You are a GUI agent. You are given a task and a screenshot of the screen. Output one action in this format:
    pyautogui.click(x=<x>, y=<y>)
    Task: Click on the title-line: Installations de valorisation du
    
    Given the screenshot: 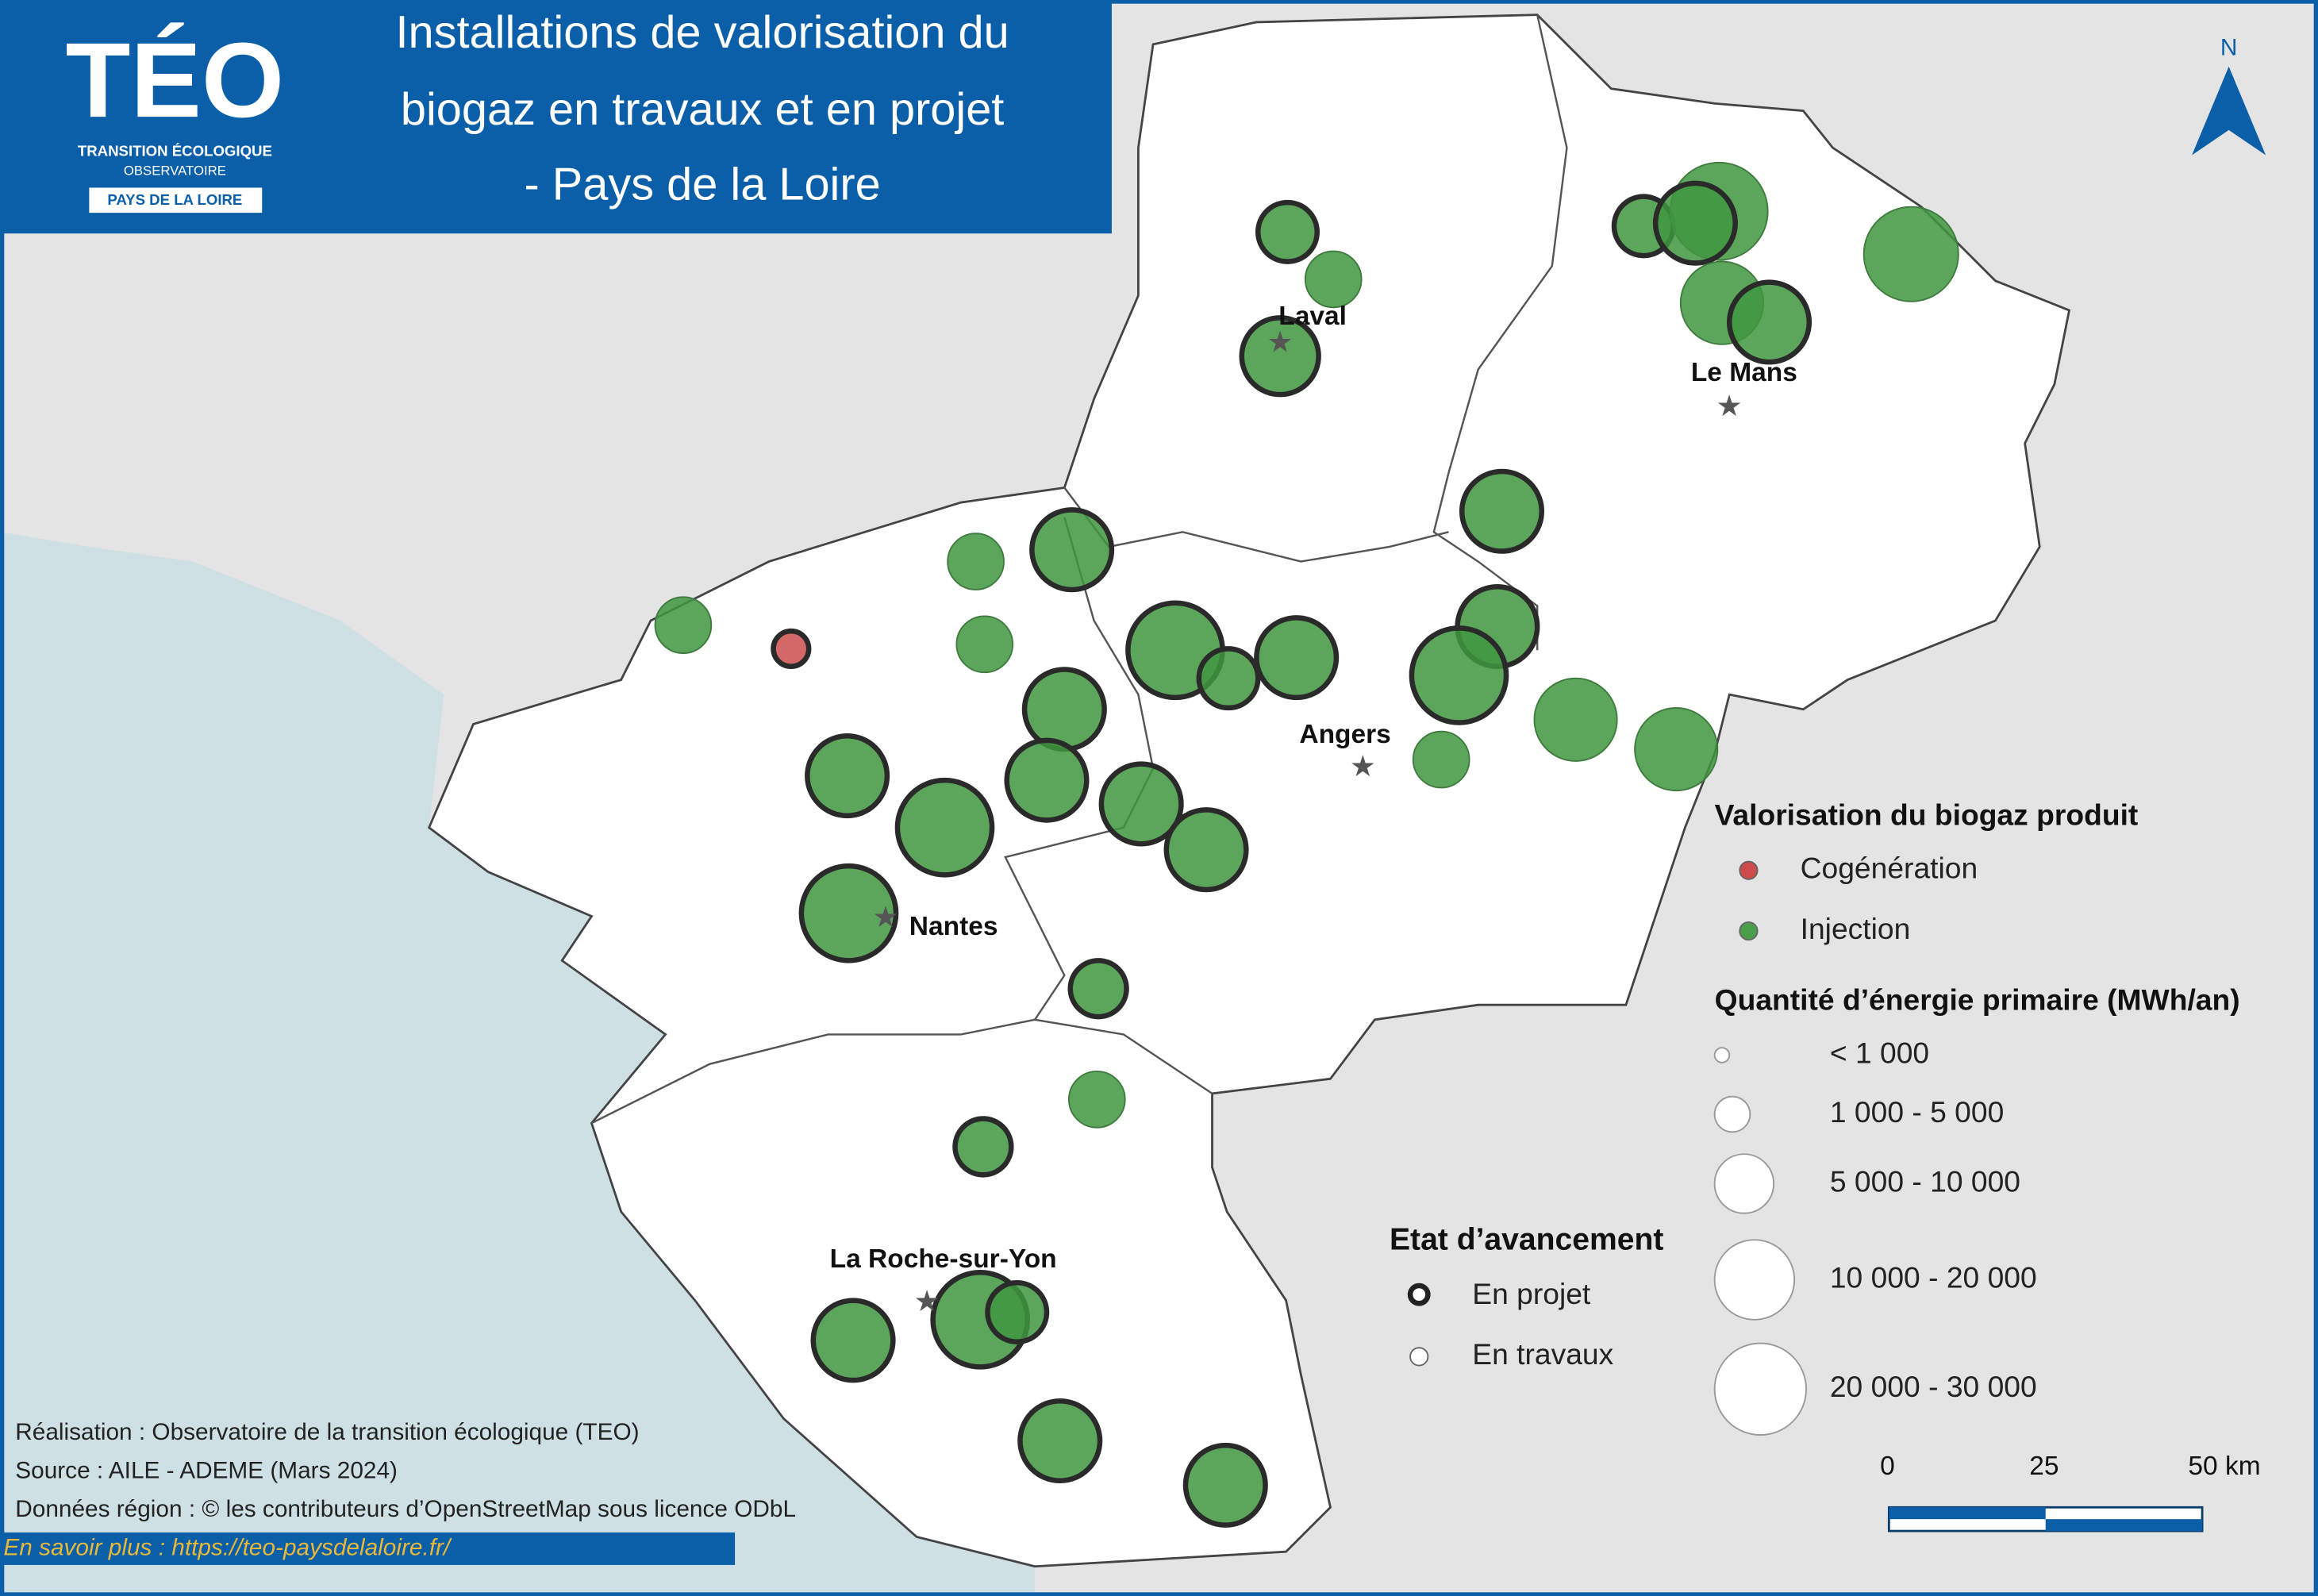 What is the action you would take?
    pyautogui.click(x=702, y=32)
    